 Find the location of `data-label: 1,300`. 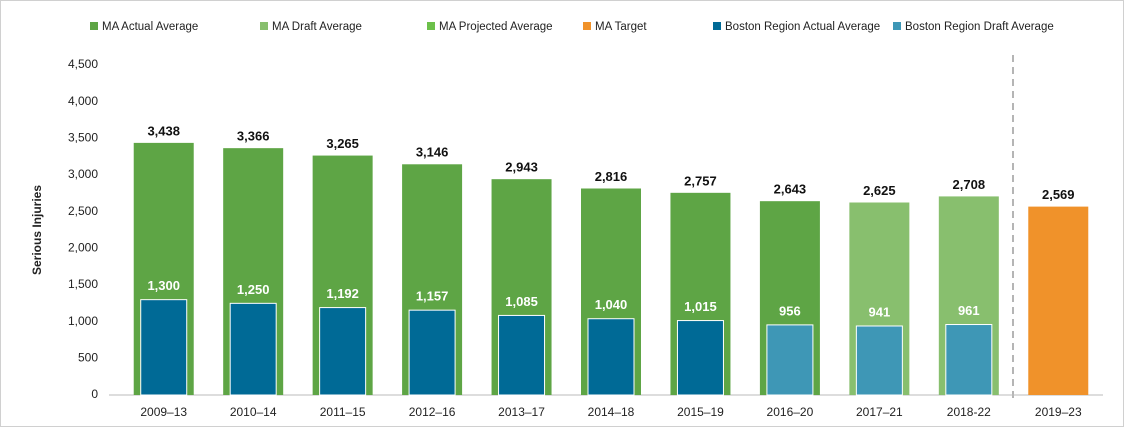

data-label: 1,300 is located at coordinates (163, 285).